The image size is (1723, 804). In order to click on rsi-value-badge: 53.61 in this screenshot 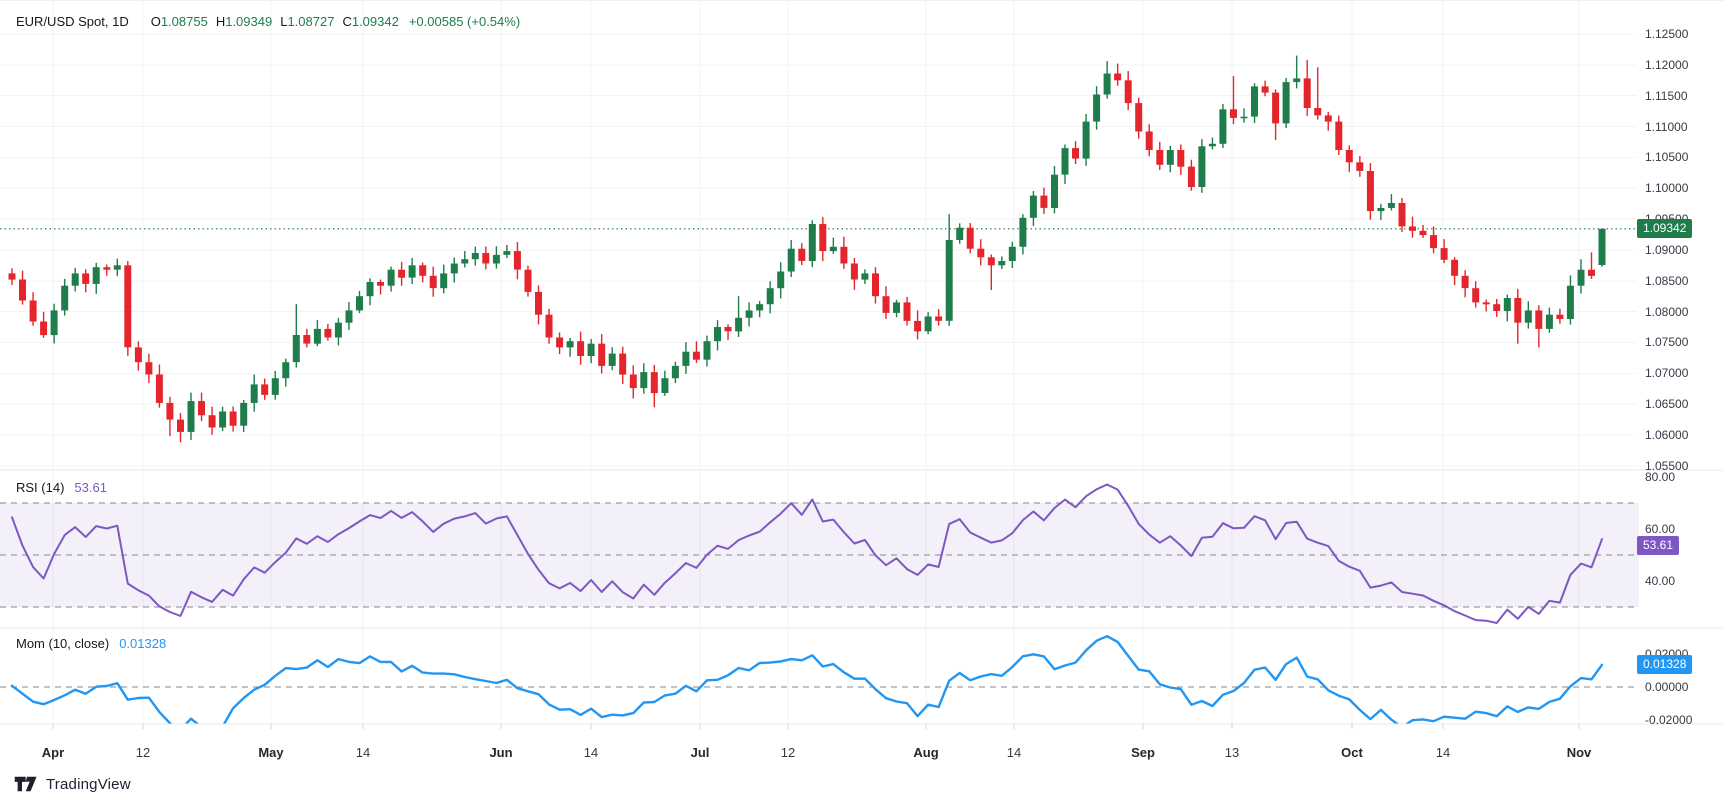, I will do `click(1658, 546)`.